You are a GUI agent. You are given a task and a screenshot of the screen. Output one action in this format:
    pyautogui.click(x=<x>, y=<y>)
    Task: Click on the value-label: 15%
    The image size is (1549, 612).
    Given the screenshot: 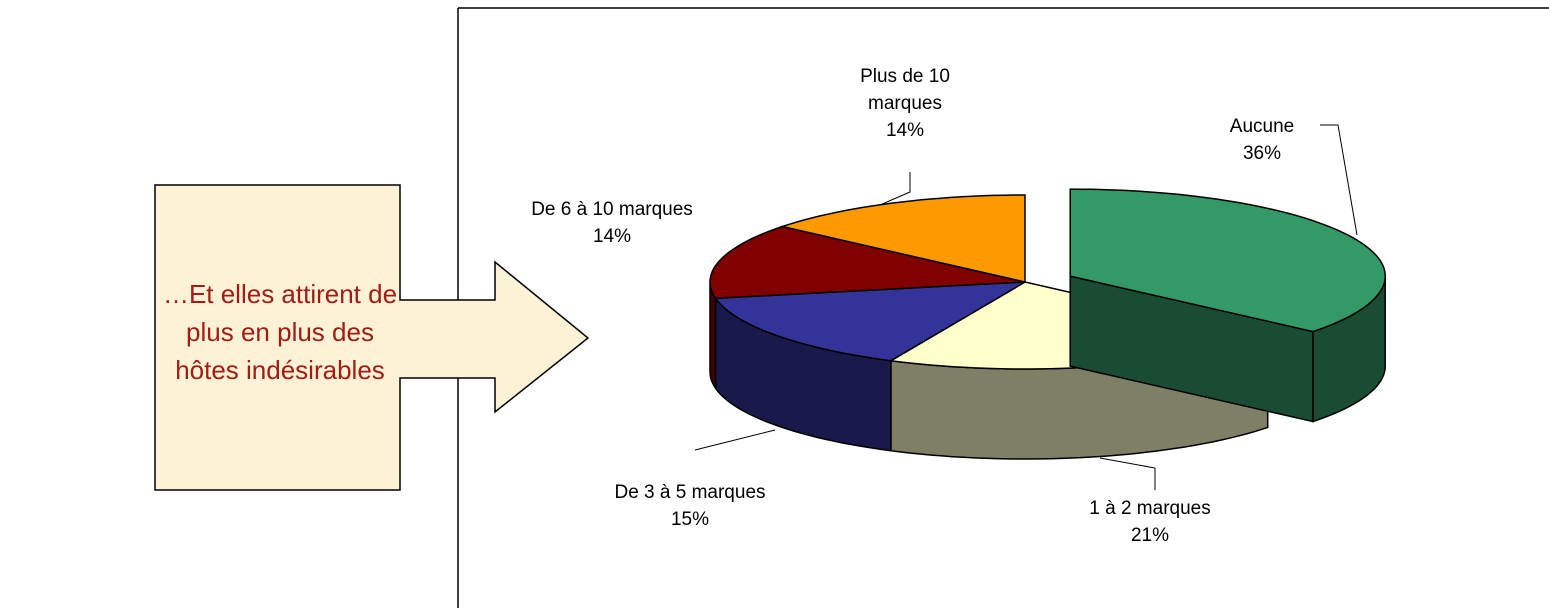 What is the action you would take?
    pyautogui.click(x=690, y=519)
    